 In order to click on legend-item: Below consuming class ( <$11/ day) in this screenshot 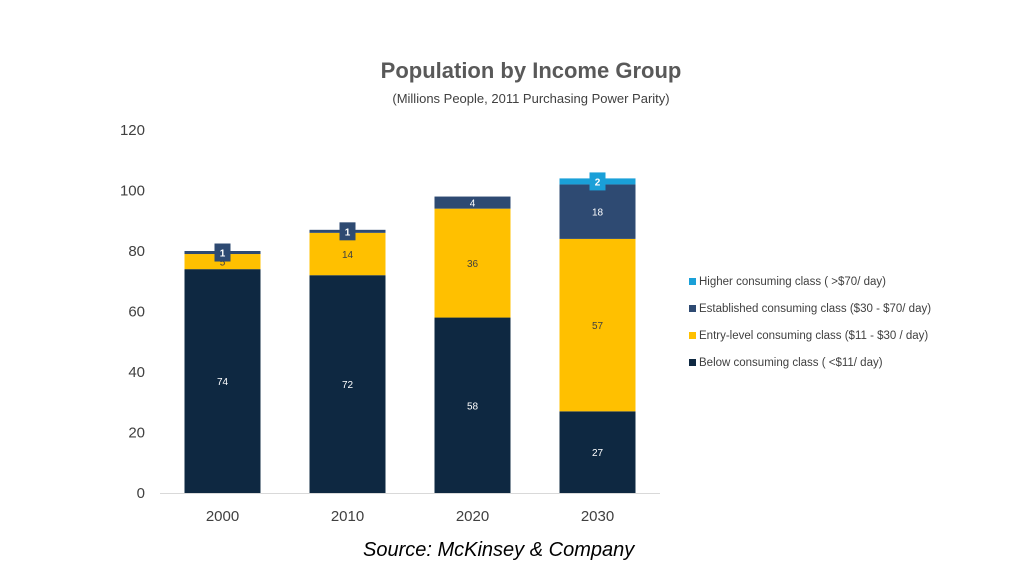, I will do `click(810, 362)`.